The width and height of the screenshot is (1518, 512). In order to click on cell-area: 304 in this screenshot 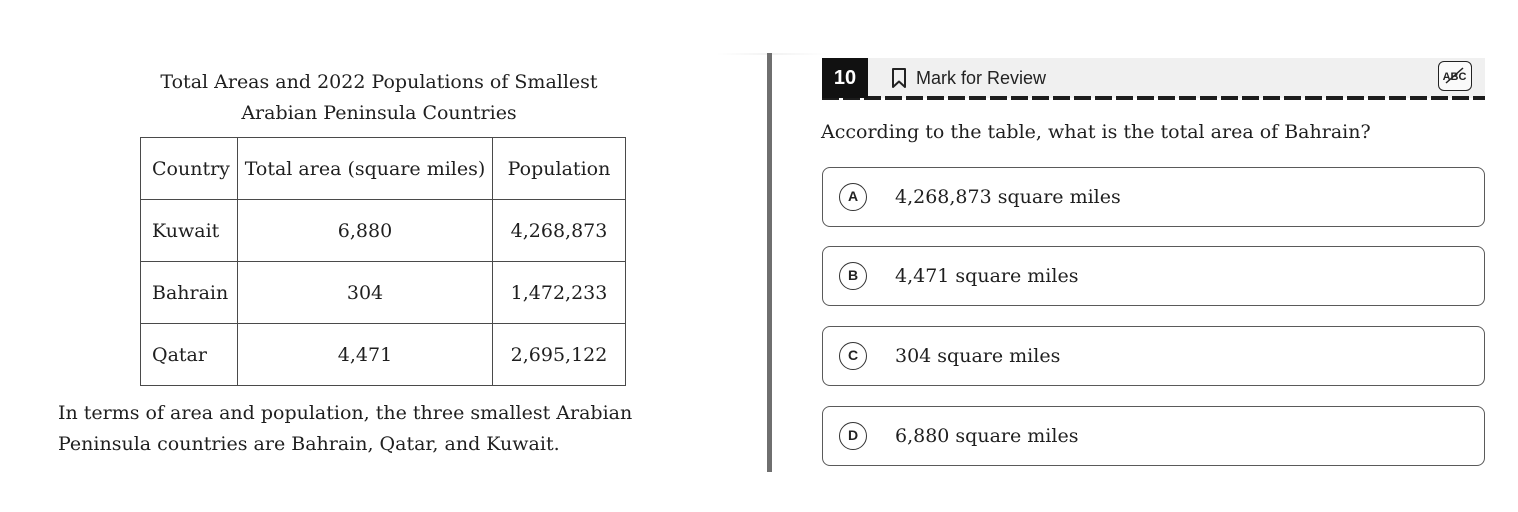, I will do `click(365, 292)`.